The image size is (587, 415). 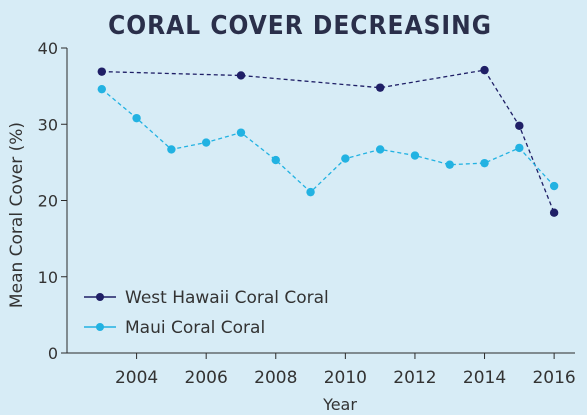 I want to click on chart-title: CORAL COVER DECREASING, so click(x=300, y=26).